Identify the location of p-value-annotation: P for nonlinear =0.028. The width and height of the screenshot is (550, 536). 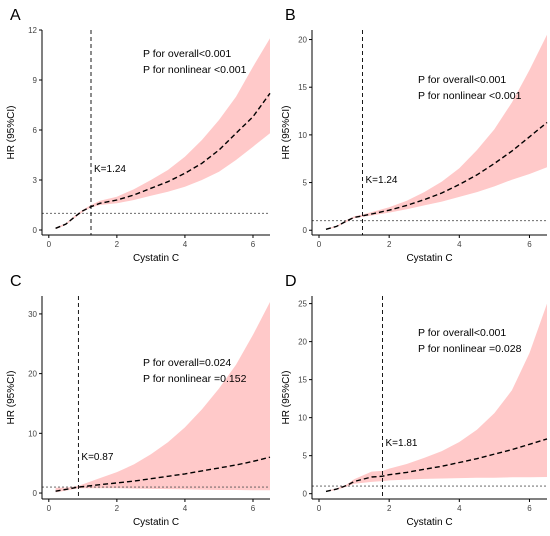
(470, 349).